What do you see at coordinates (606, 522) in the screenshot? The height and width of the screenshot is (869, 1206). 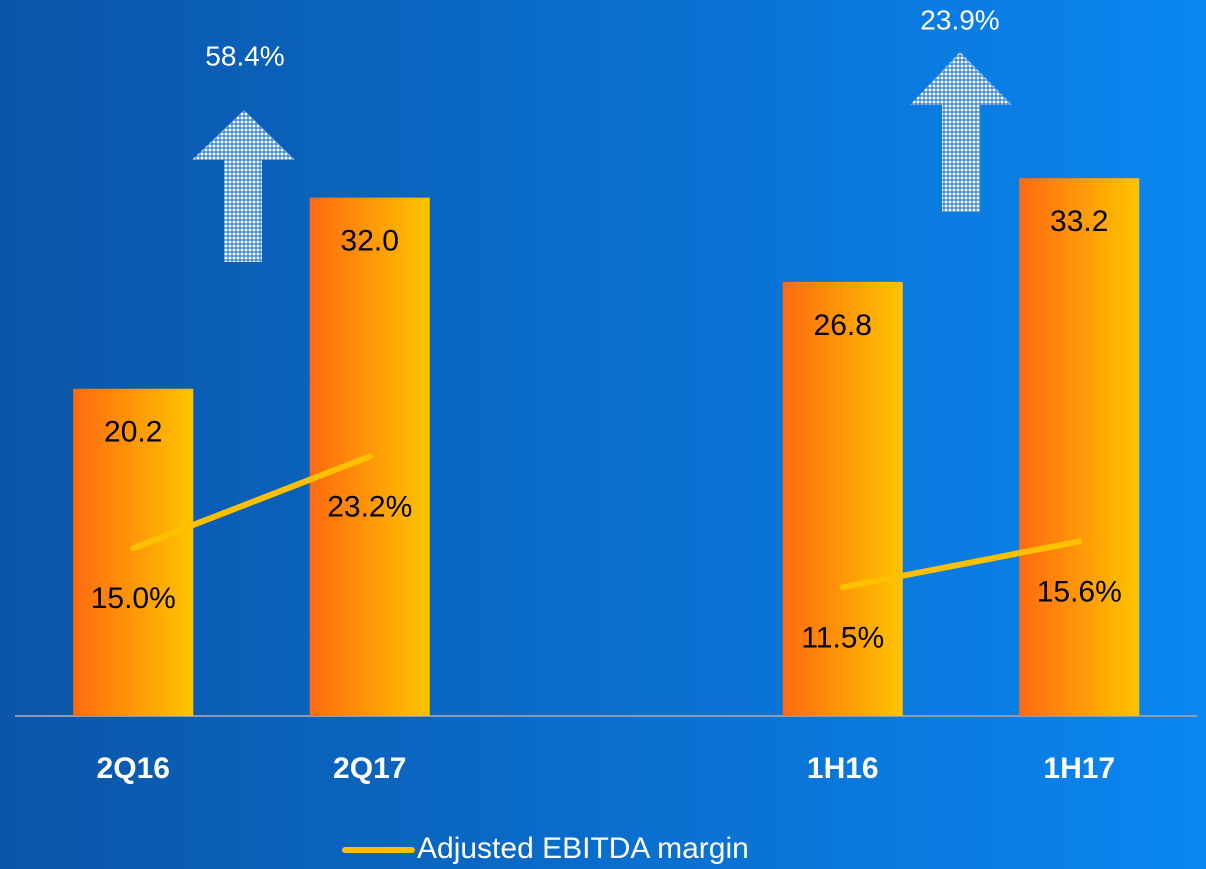 I see `line` at bounding box center [606, 522].